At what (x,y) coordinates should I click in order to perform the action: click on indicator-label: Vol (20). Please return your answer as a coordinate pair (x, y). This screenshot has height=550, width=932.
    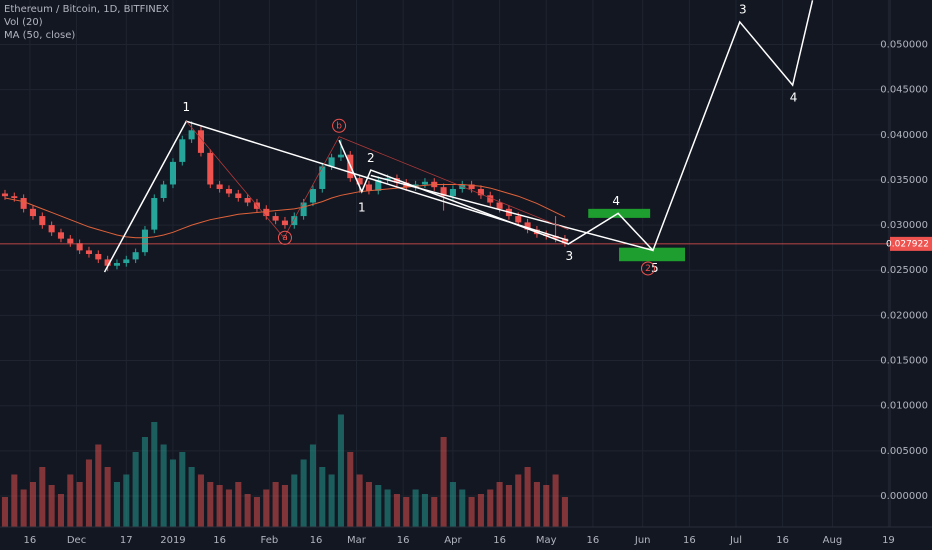
    Looking at the image, I should click on (23, 22).